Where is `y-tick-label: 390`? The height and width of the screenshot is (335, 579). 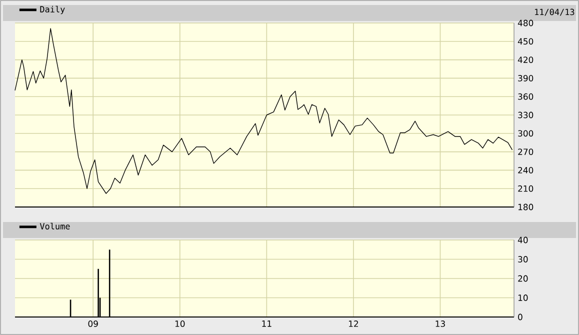
y-tick-label: 390 is located at coordinates (526, 78).